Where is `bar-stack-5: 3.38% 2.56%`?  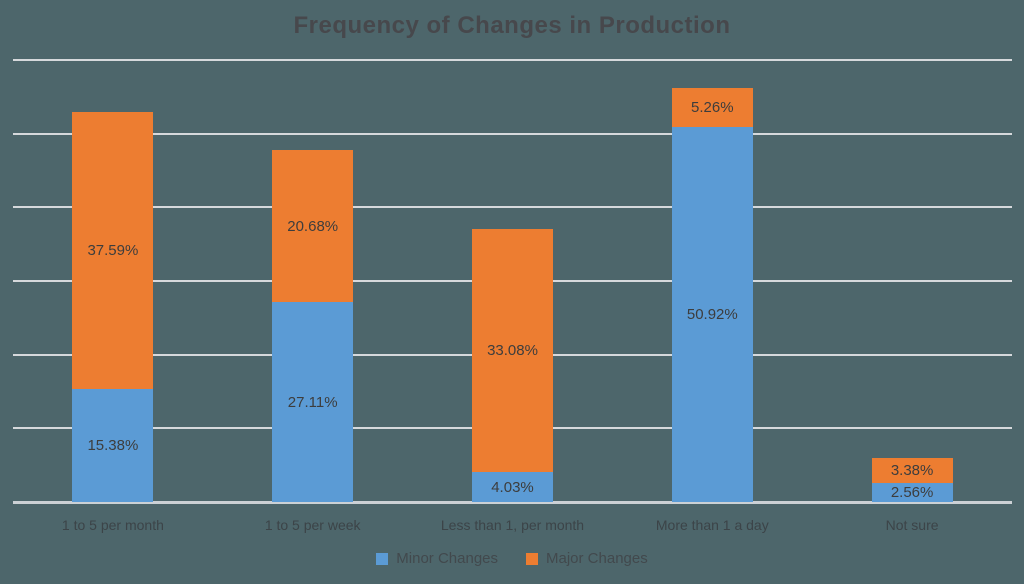 bar-stack-5: 3.38% 2.56% is located at coordinates (912, 480).